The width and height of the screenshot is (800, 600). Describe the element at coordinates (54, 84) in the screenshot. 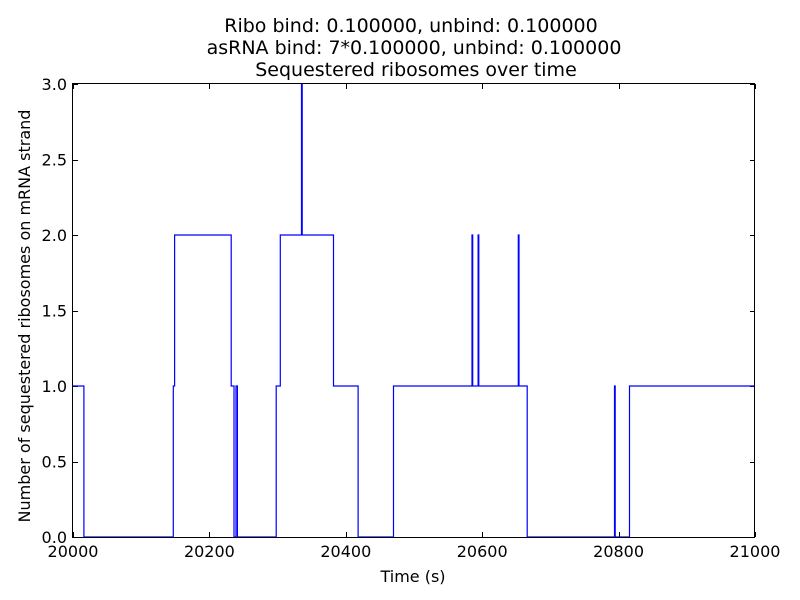

I see `y-tick-label: 3.0` at that location.